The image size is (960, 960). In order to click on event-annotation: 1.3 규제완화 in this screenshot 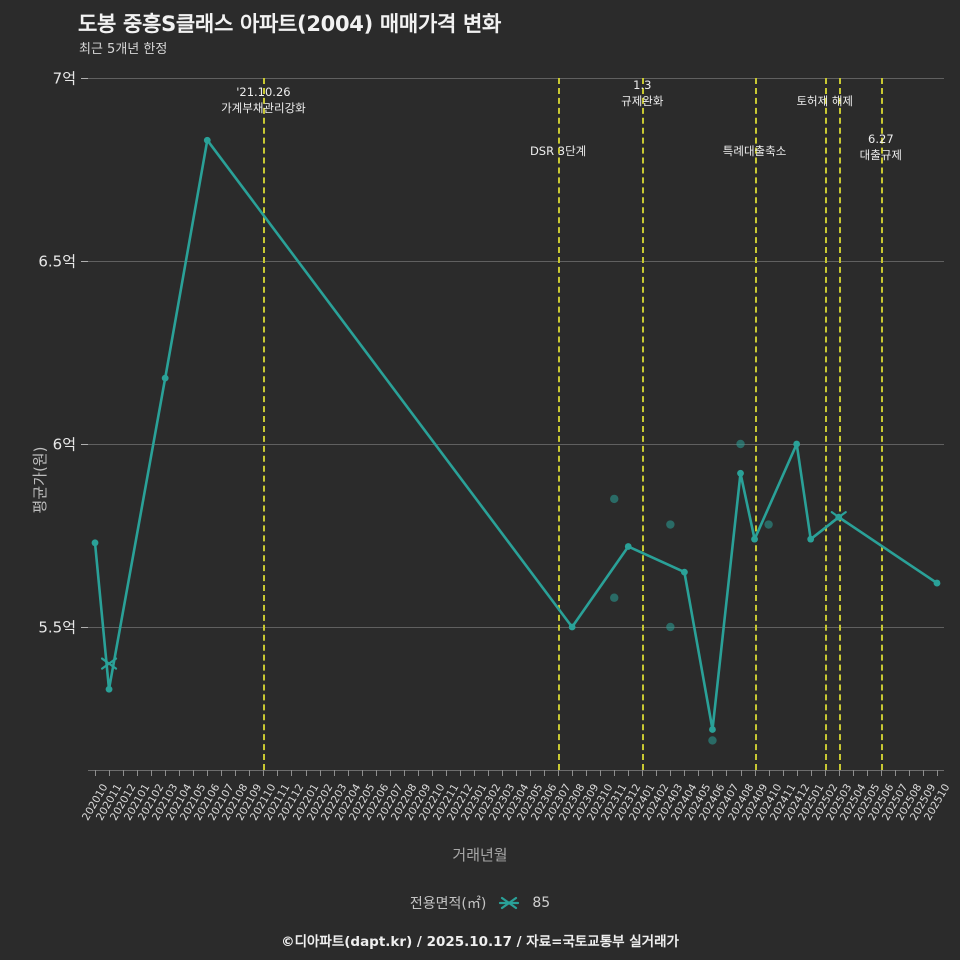, I will do `click(642, 93)`.